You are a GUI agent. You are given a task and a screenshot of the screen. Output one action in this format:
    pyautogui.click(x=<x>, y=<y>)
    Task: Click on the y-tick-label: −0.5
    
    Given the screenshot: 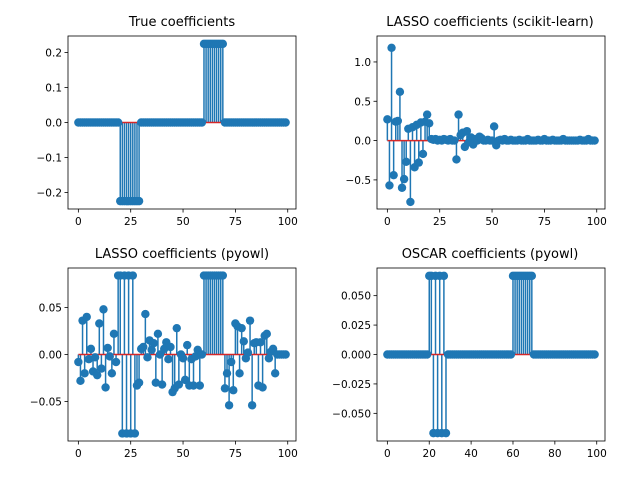 What is the action you would take?
    pyautogui.click(x=359, y=181)
    